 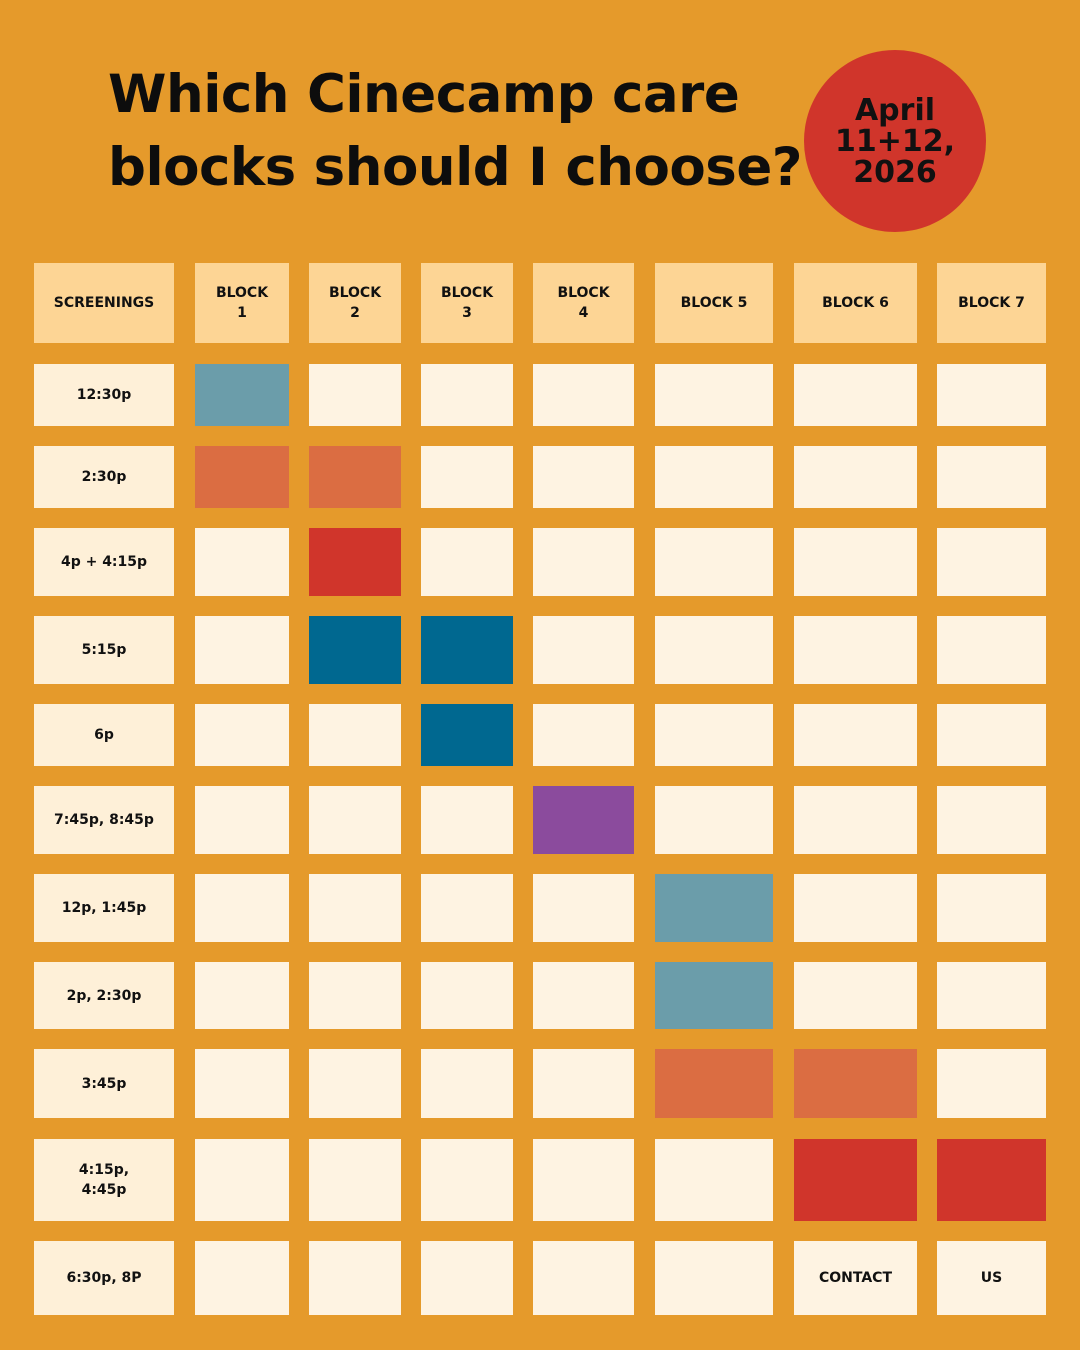 What do you see at coordinates (583, 293) in the screenshot?
I see `block-4-header-text: BLOCK` at bounding box center [583, 293].